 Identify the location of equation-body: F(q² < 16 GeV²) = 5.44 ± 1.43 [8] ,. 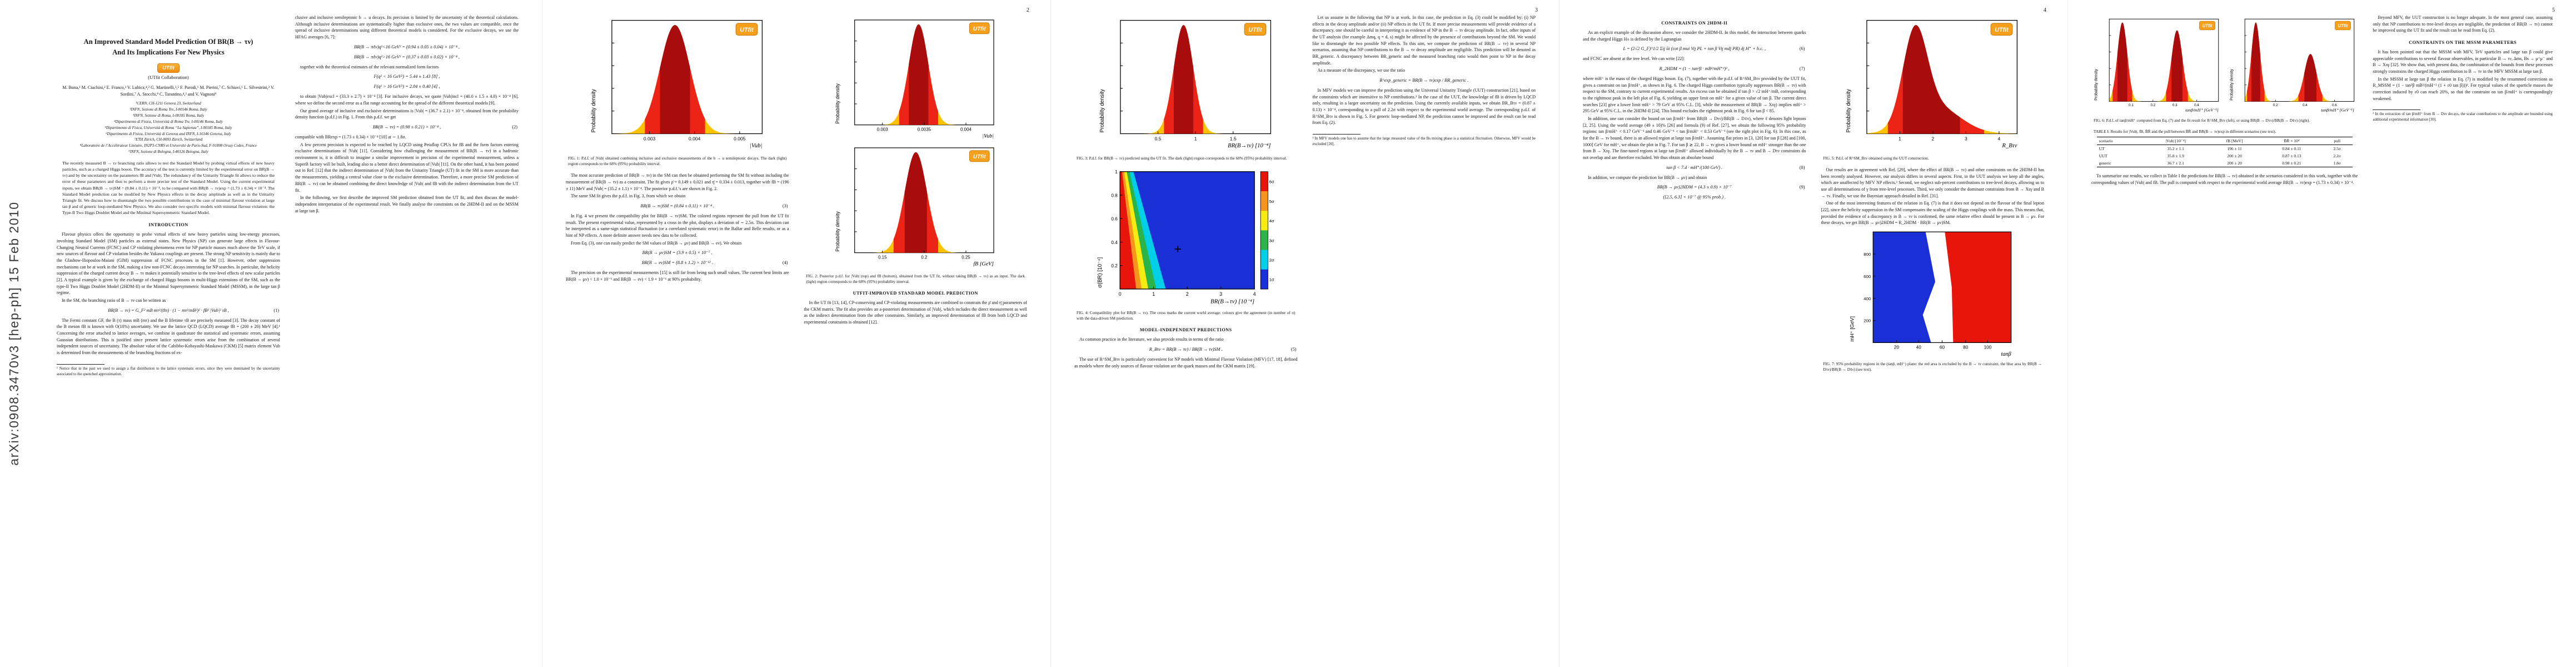
(406, 76).